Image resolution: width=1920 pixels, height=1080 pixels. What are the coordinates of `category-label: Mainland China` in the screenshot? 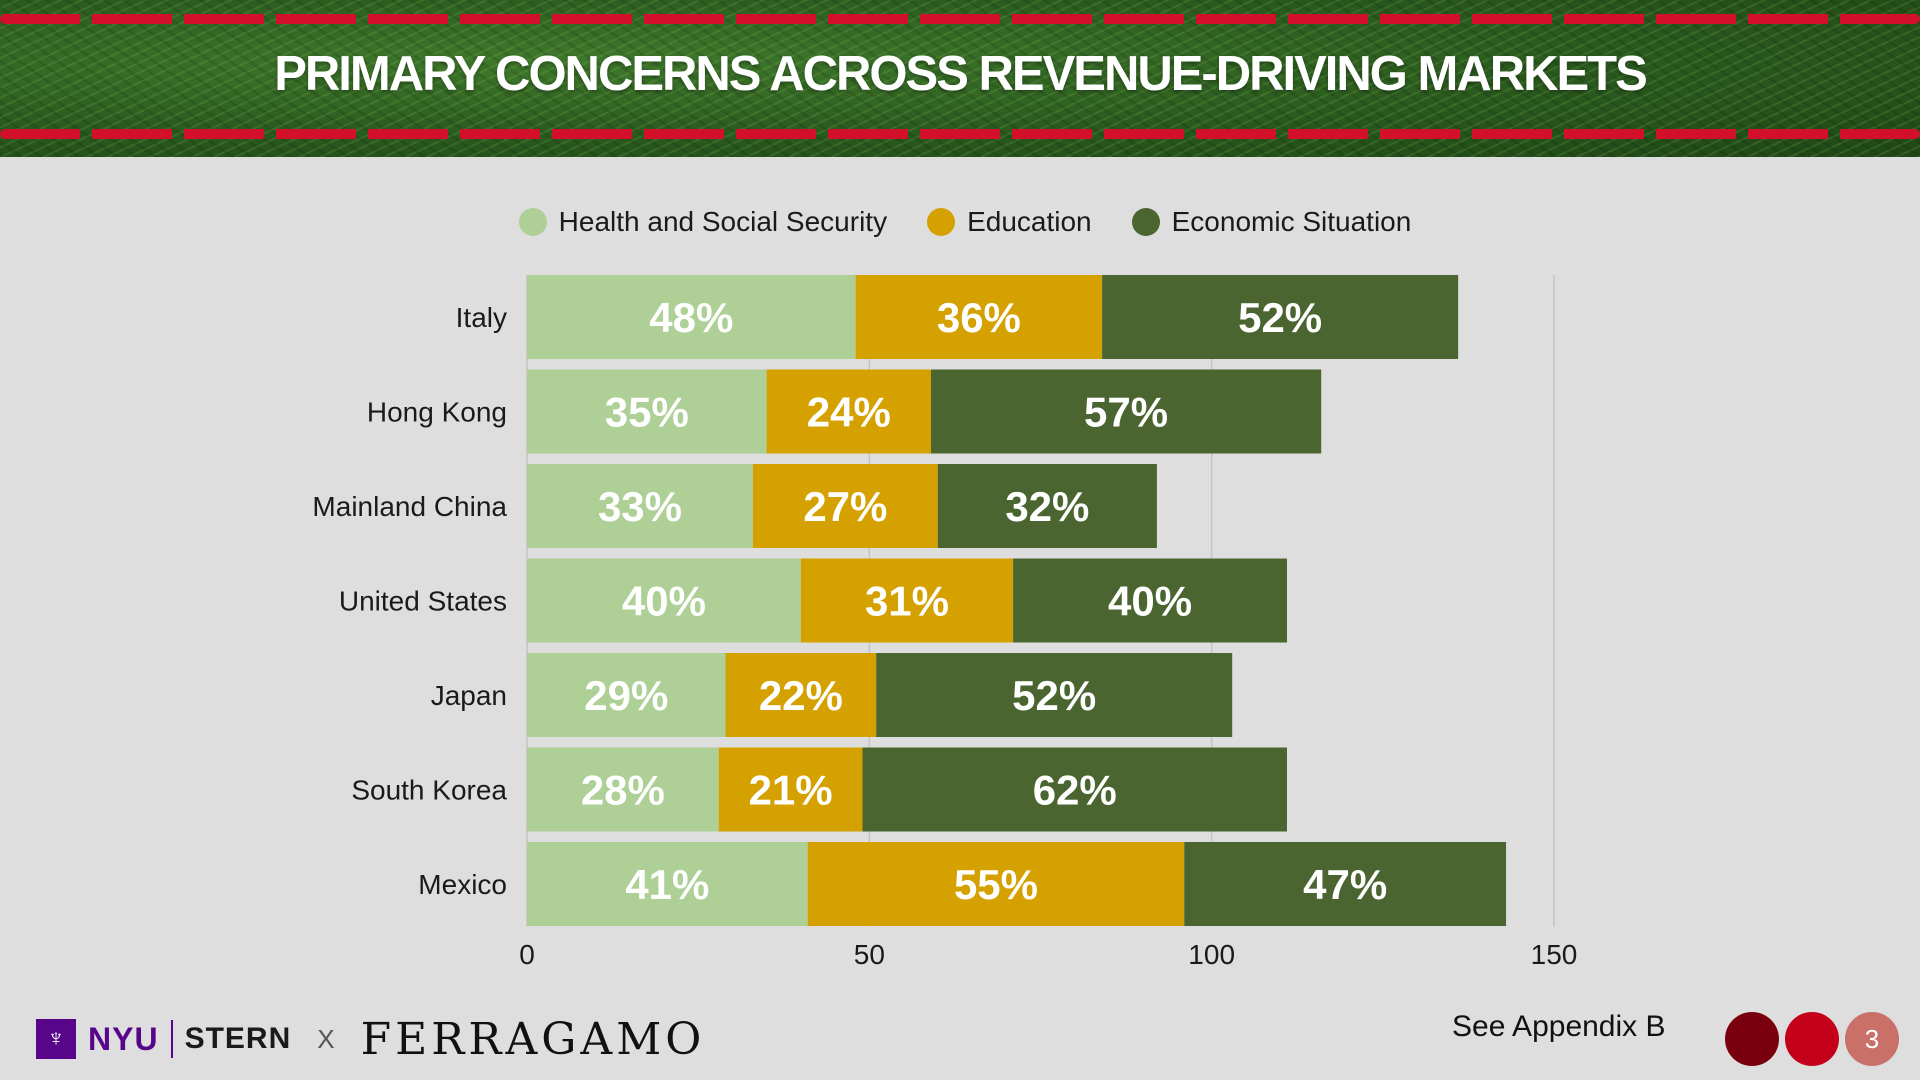 It's located at (409, 506).